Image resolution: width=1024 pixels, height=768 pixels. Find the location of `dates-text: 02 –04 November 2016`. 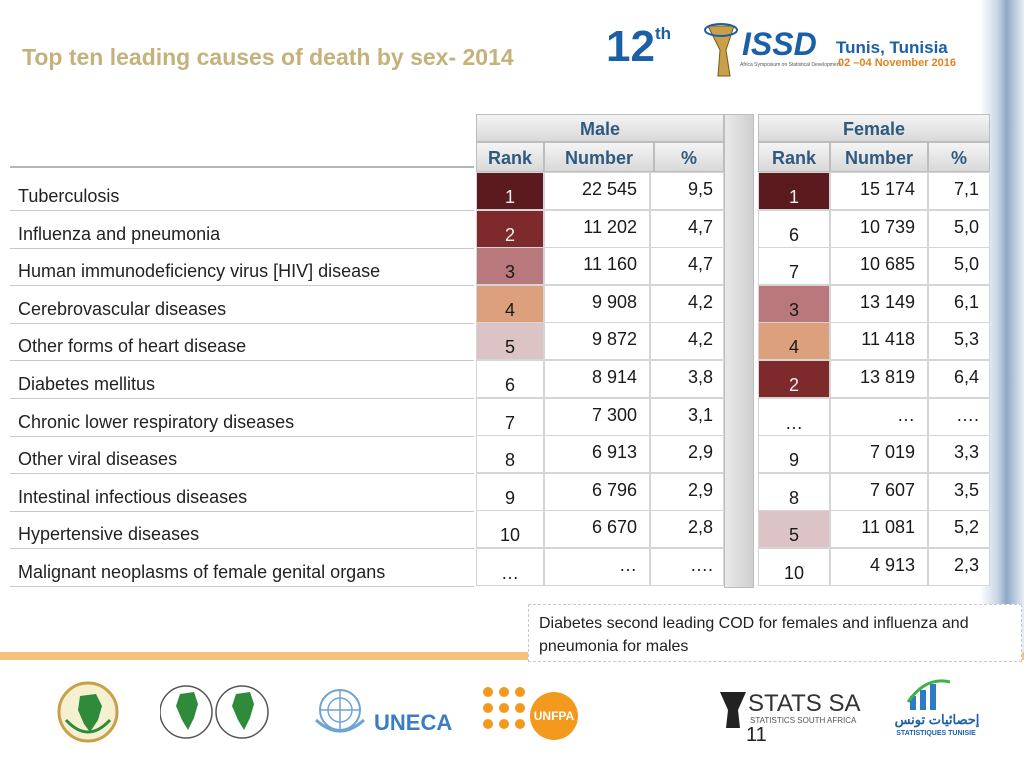

dates-text: 02 –04 November 2016 is located at coordinates (897, 63).